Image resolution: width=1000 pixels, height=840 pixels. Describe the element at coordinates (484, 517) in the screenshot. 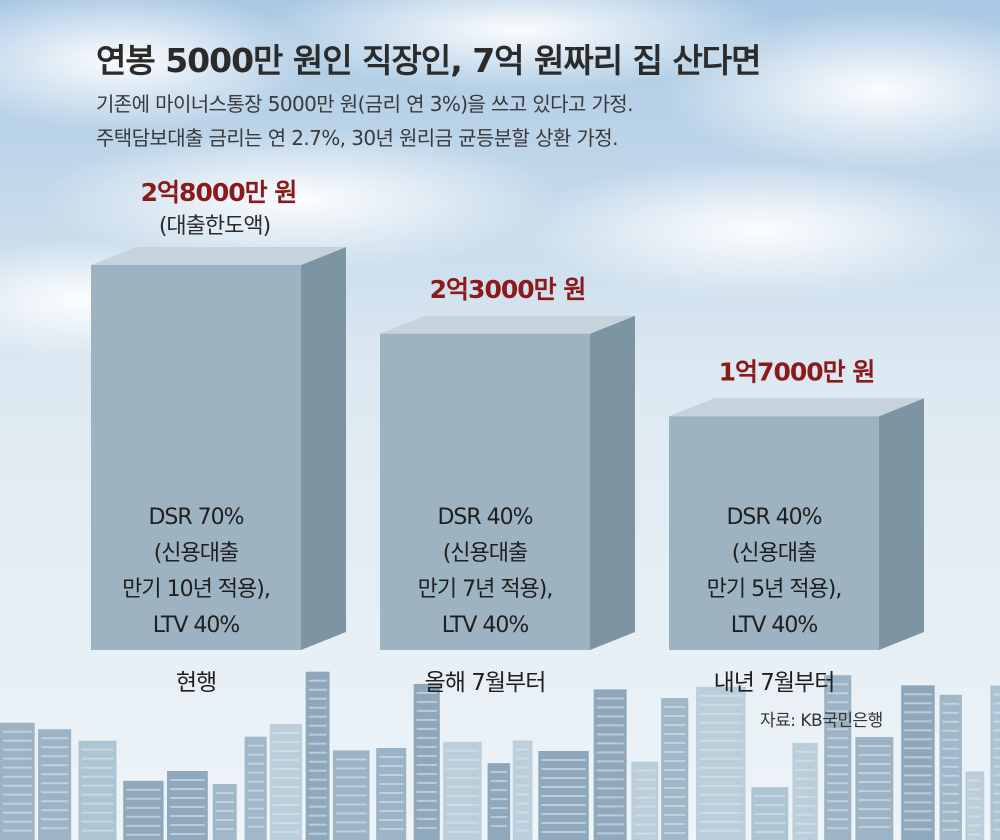

I see `bar-note-2-1: DSR 40%` at that location.